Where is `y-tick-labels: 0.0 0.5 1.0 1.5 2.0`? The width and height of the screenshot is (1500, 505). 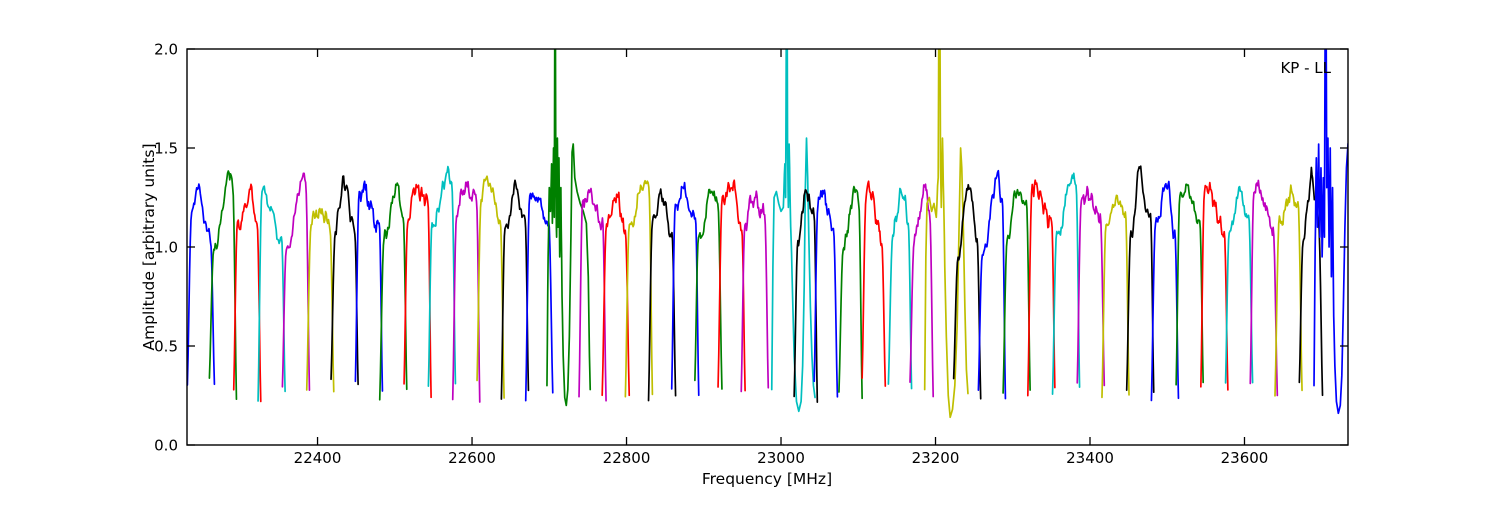 y-tick-labels: 0.0 0.5 1.0 1.5 2.0 is located at coordinates (166, 248).